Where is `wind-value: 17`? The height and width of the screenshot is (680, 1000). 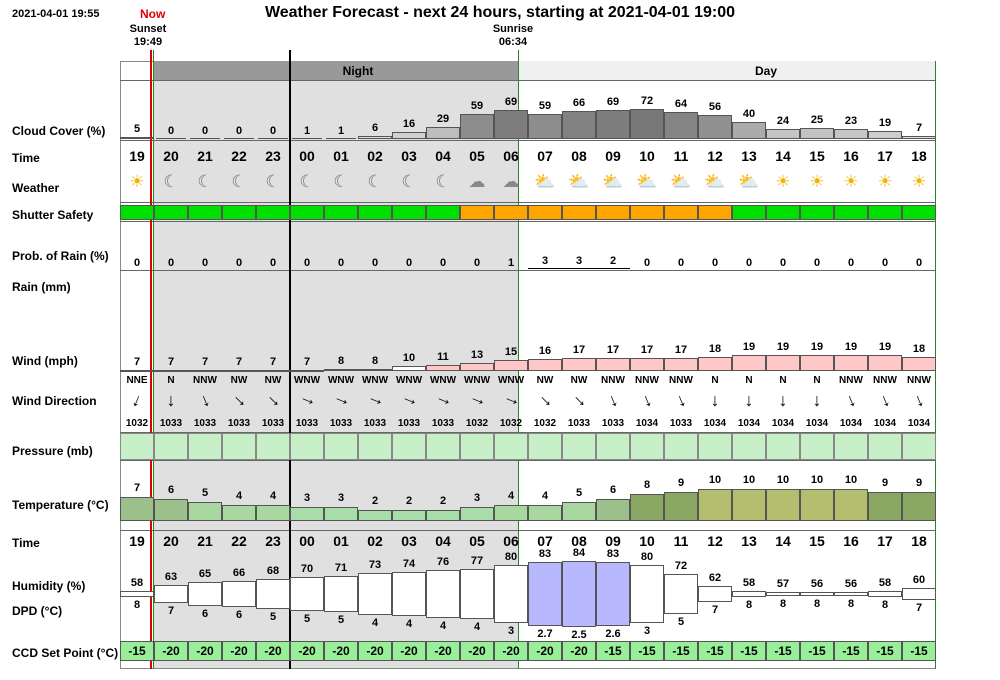 wind-value: 17 is located at coordinates (681, 350).